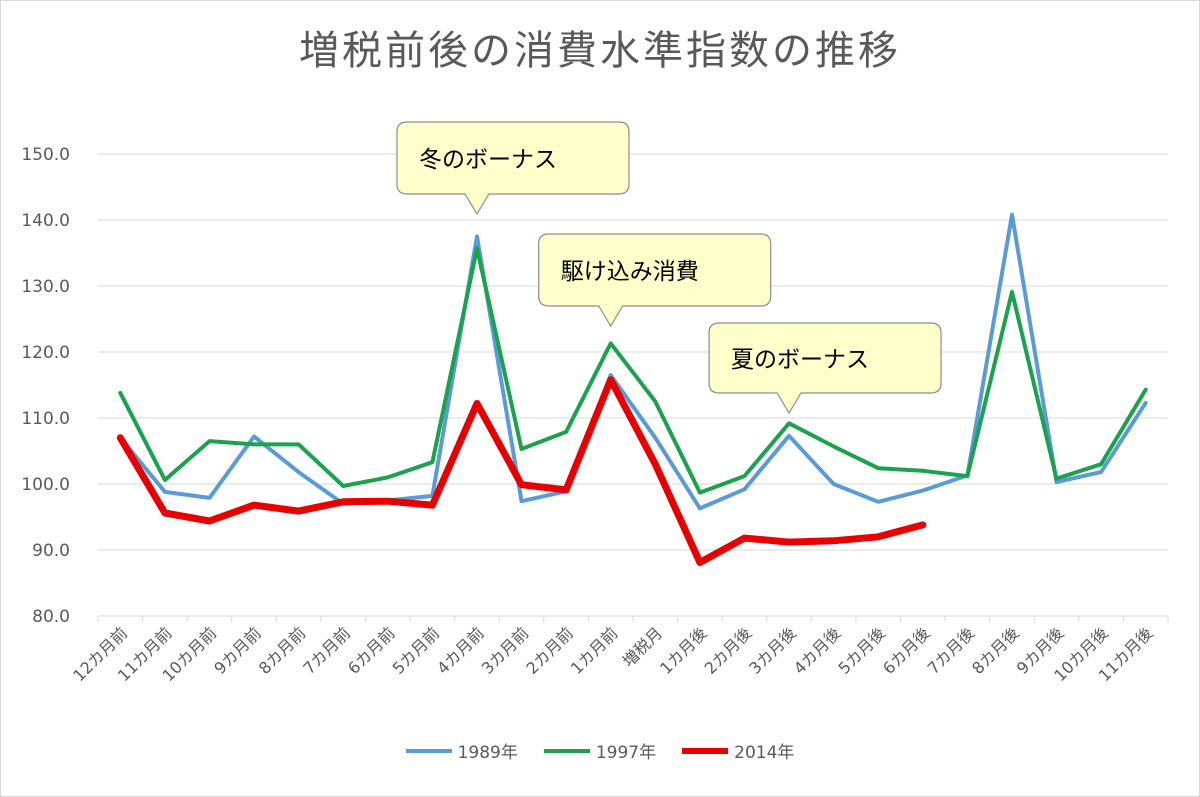 Image resolution: width=1200 pixels, height=797 pixels. What do you see at coordinates (630, 272) in the screenshot?
I see `callout-text: 駆け込み消費` at bounding box center [630, 272].